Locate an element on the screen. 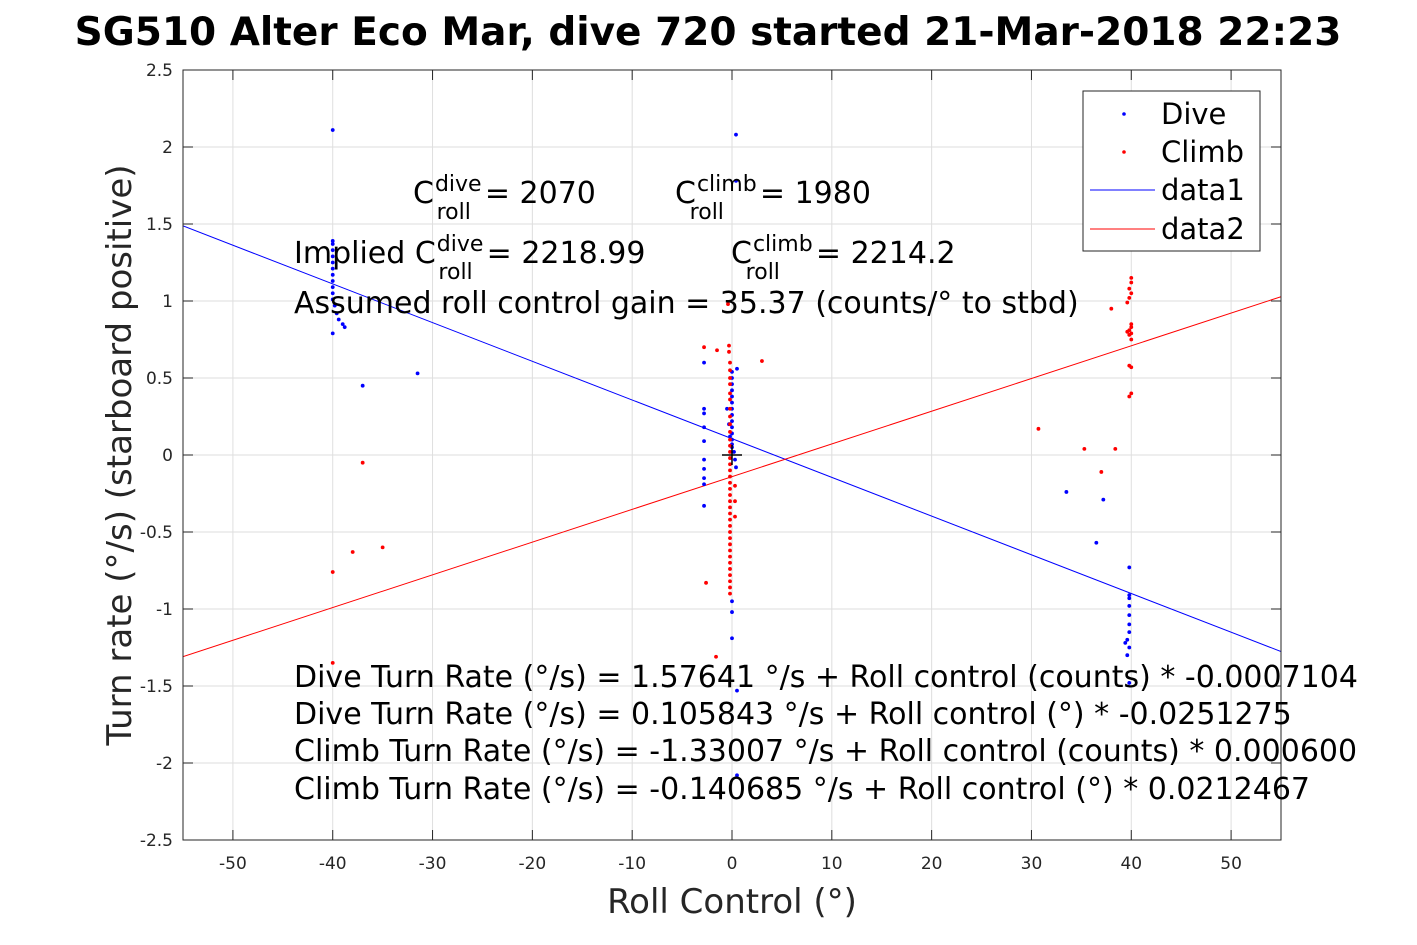 The image size is (1417, 945). y-tick-label: -2.5 is located at coordinates (156, 841).